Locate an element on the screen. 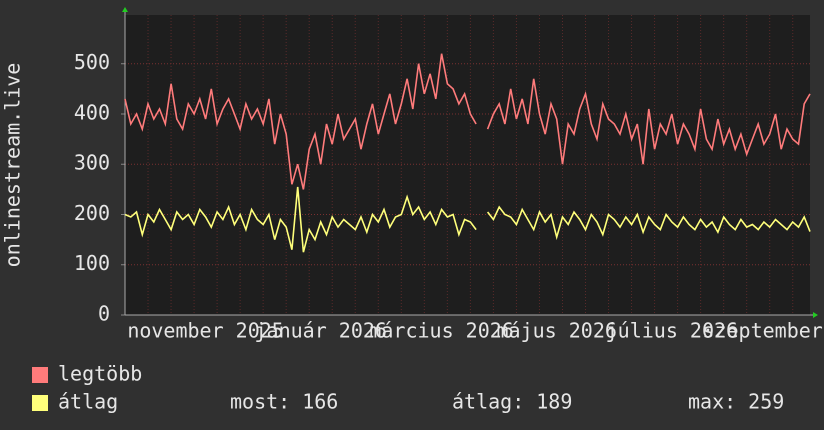 The height and width of the screenshot is (430, 824). stat-label: átlag: is located at coordinates (488, 402).